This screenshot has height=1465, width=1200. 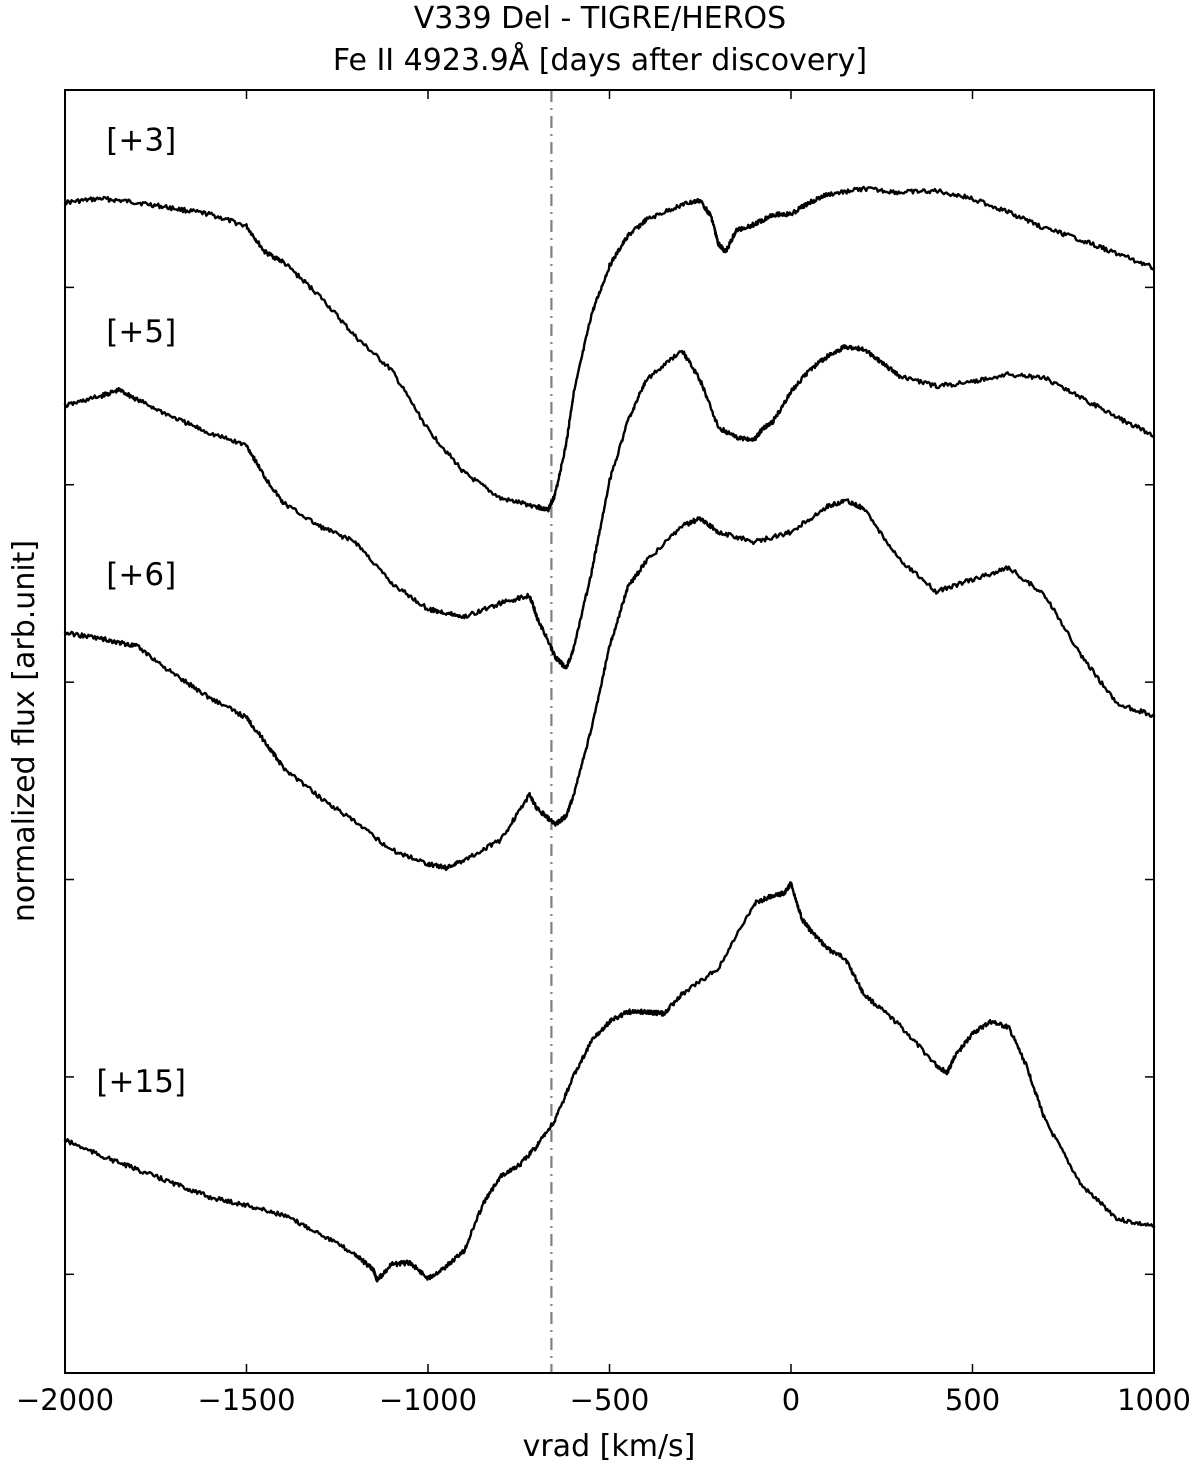 I want to click on x-tick-label: 500, so click(x=972, y=1400).